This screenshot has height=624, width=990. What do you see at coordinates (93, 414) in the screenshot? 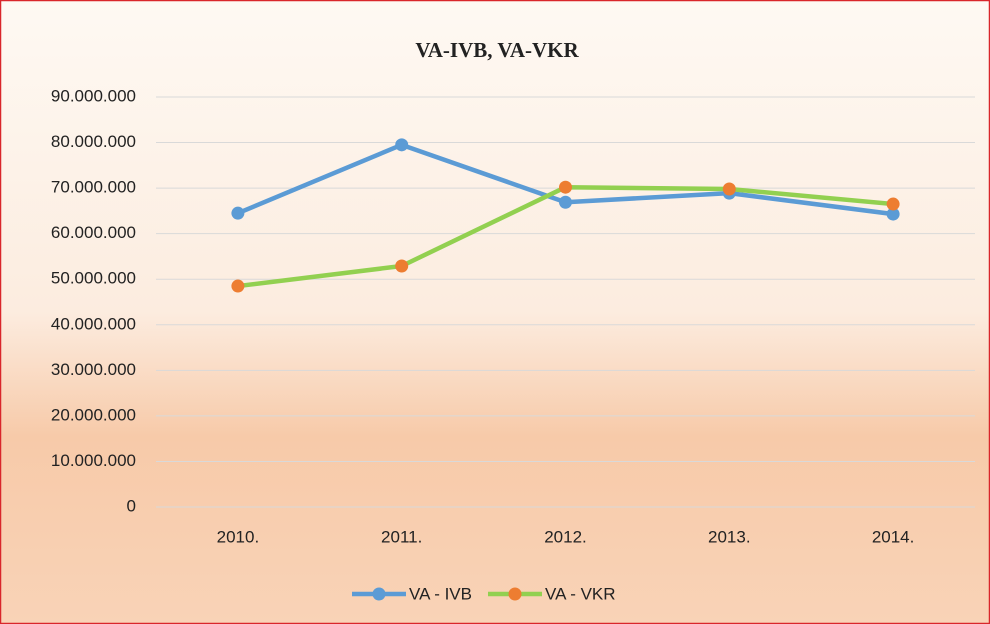
I see `y-tick-label: 20.000.000` at bounding box center [93, 414].